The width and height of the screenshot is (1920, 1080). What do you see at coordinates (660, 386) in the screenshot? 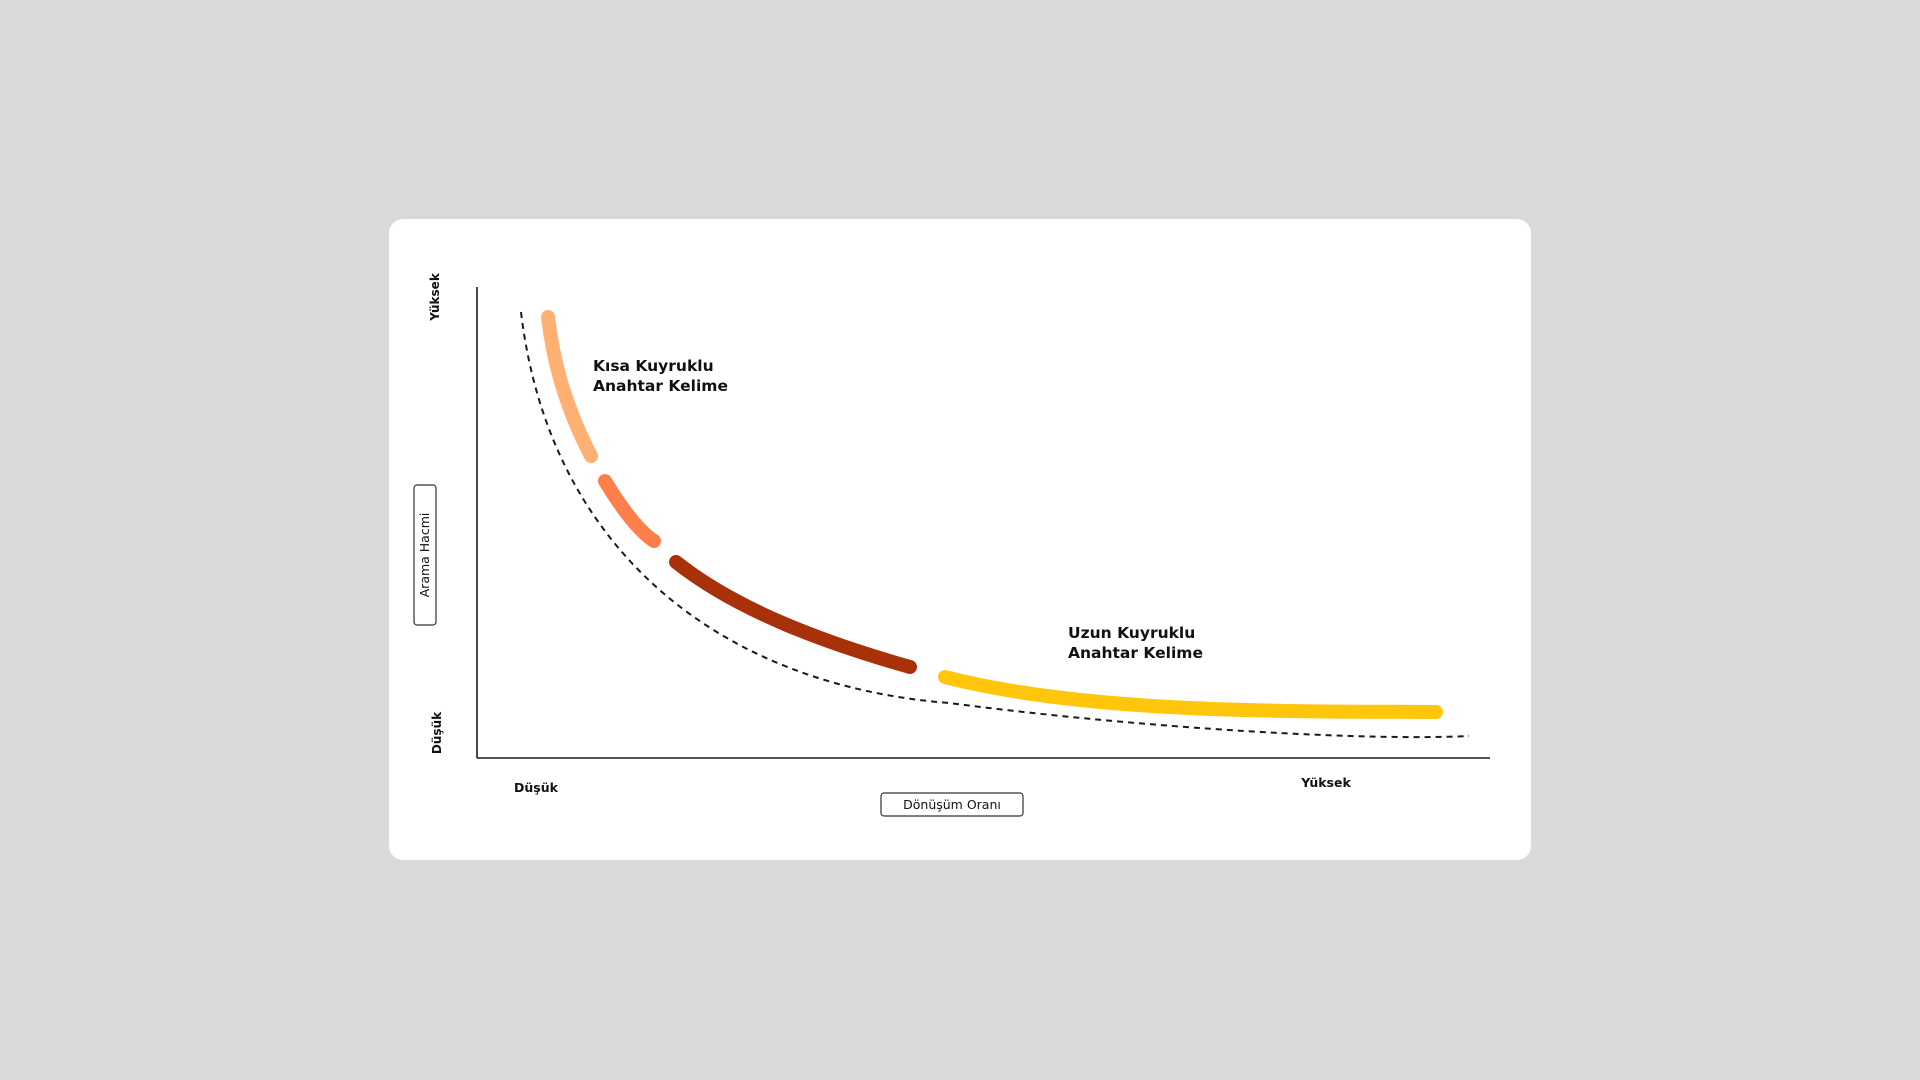
I see `short-tail-label-line-2: Anahtar Kelime` at bounding box center [660, 386].